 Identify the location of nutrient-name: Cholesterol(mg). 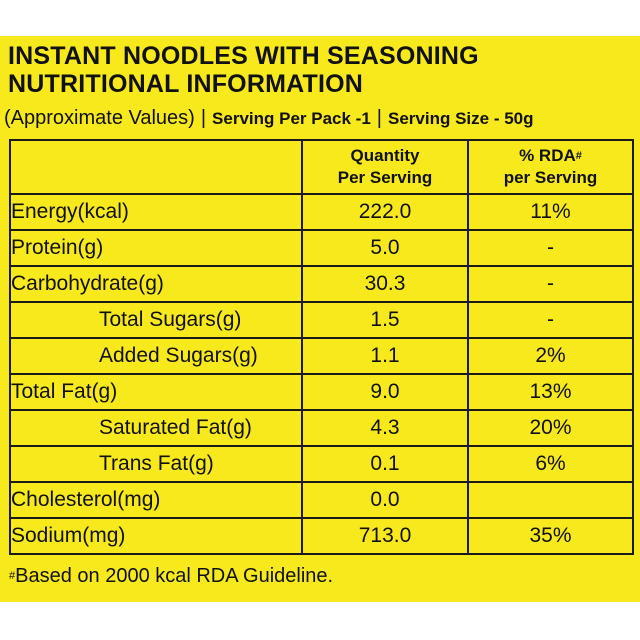
(156, 500).